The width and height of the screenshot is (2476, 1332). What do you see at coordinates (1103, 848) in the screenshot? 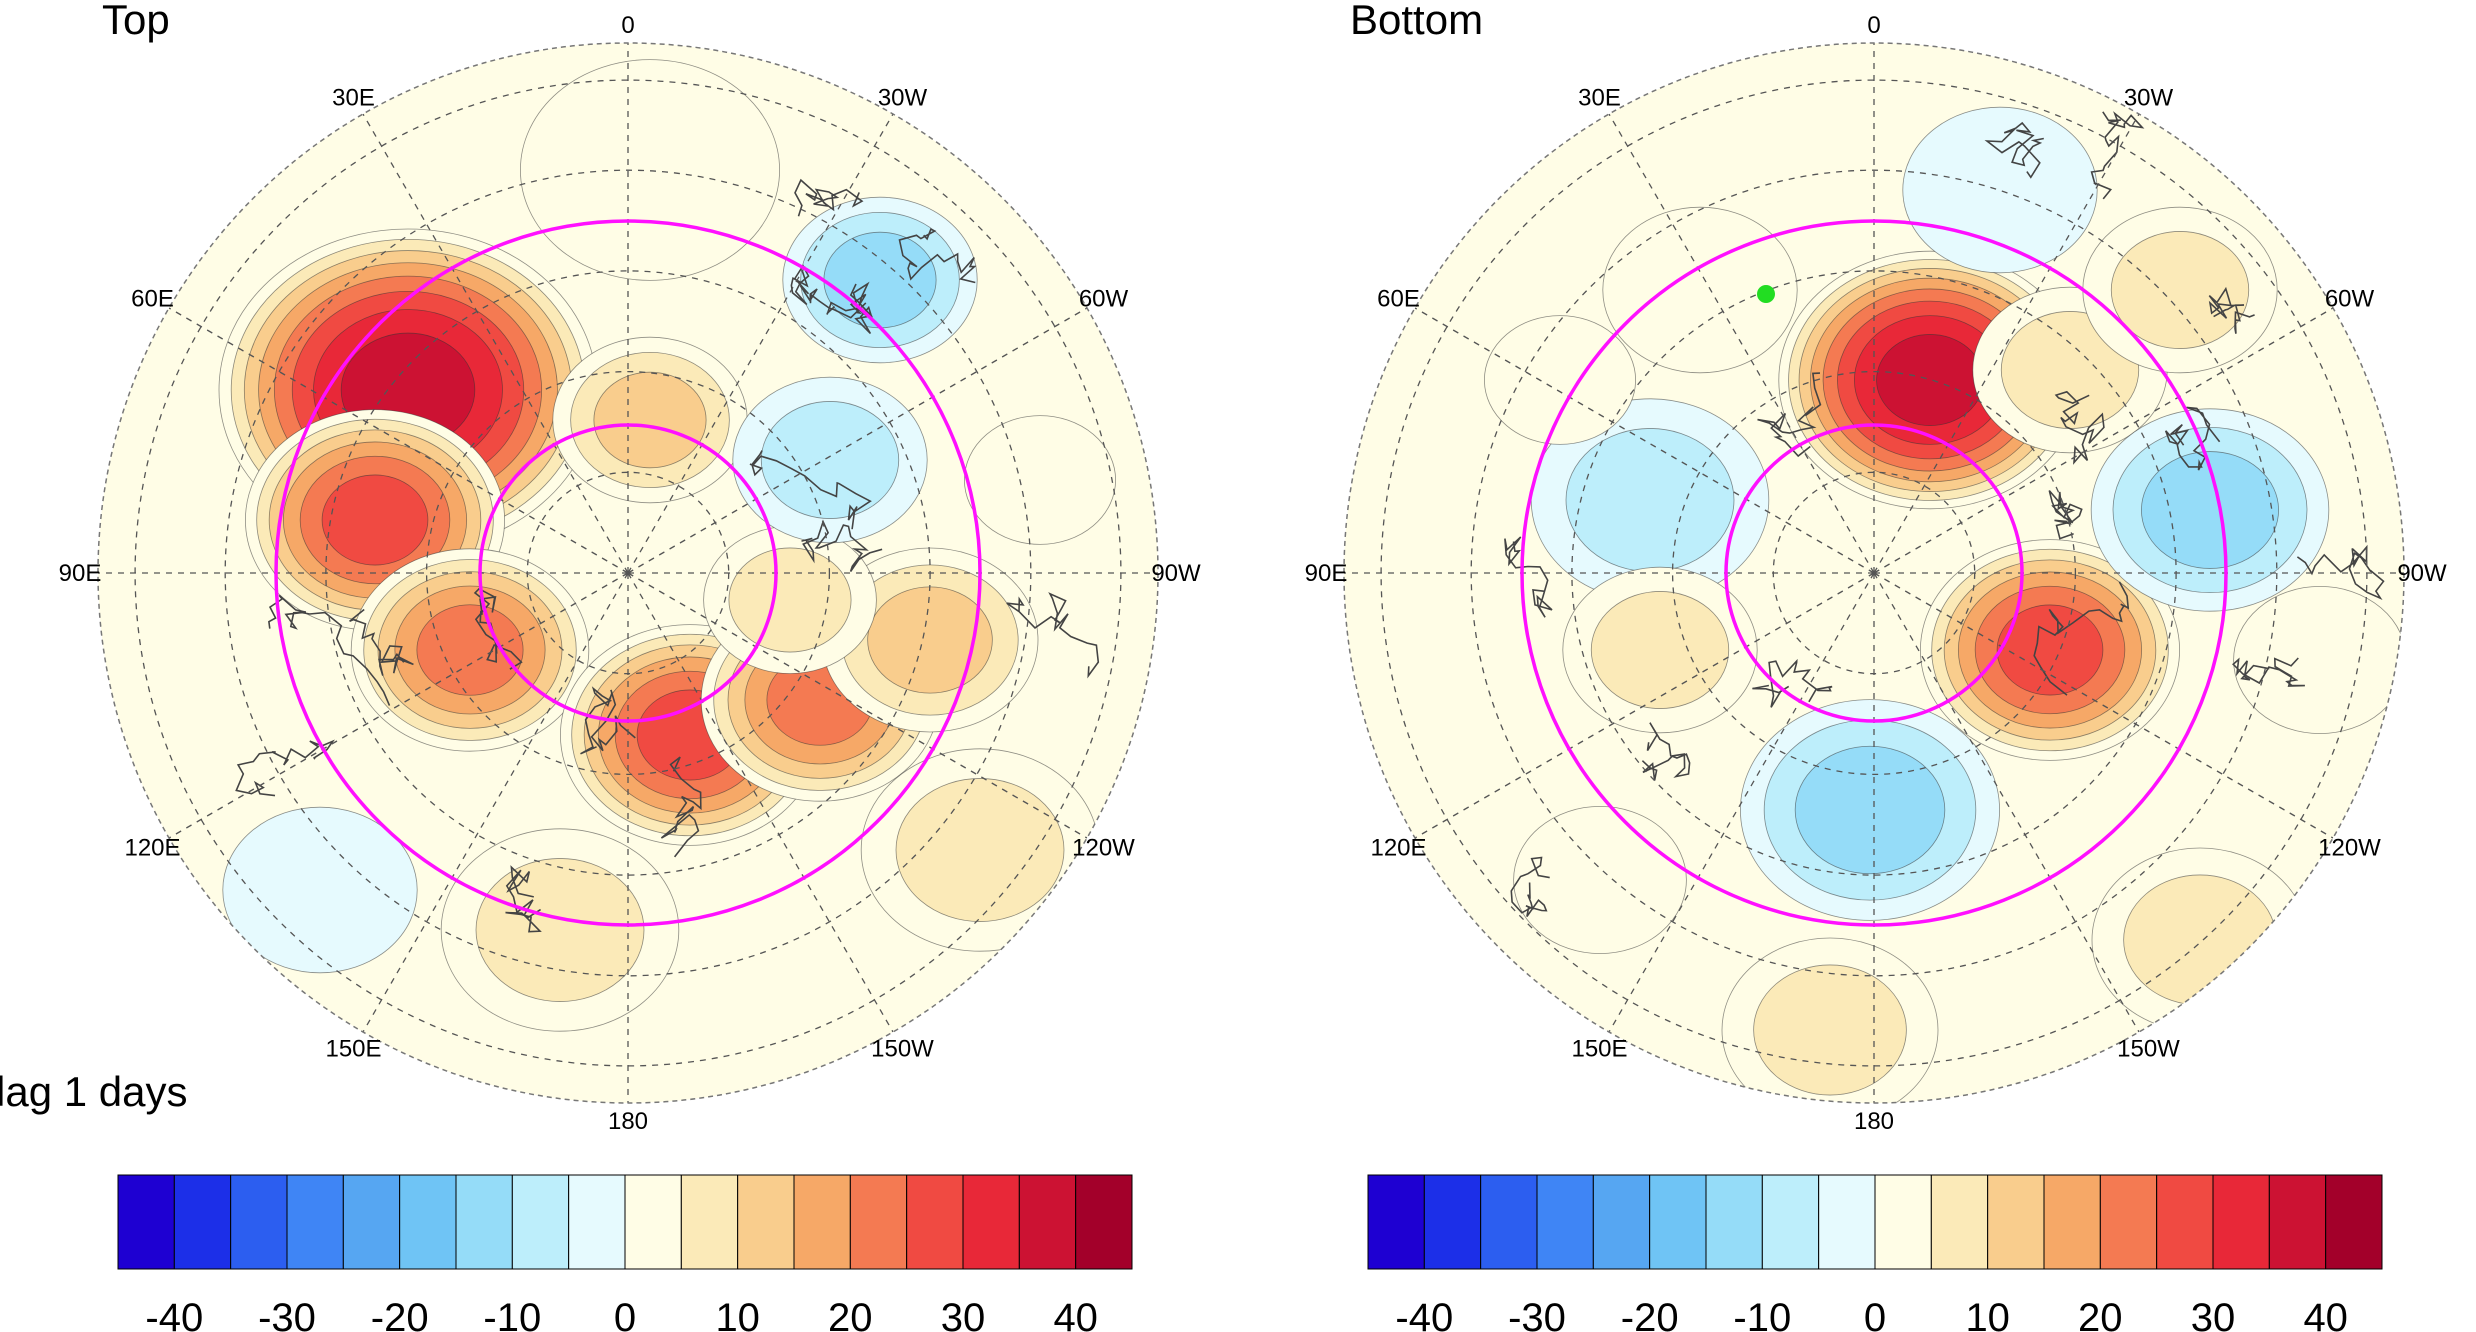
I see `longitude-label: 120W` at bounding box center [1103, 848].